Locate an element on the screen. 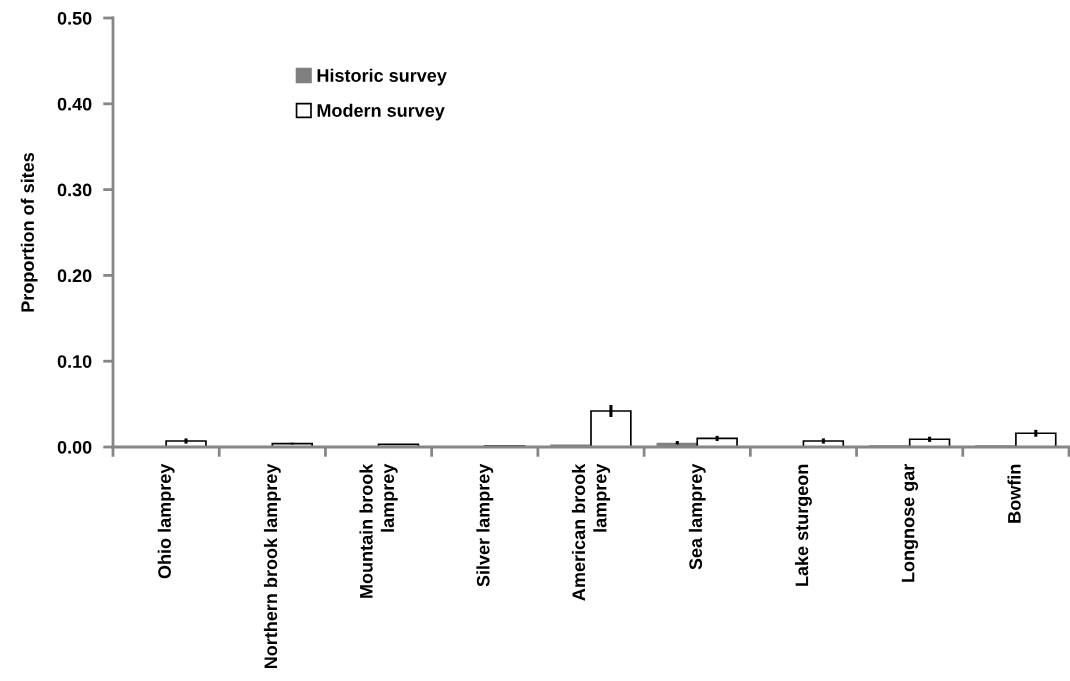 The height and width of the screenshot is (681, 1070). x-tick-label: Sea lamprey is located at coordinates (697, 516).